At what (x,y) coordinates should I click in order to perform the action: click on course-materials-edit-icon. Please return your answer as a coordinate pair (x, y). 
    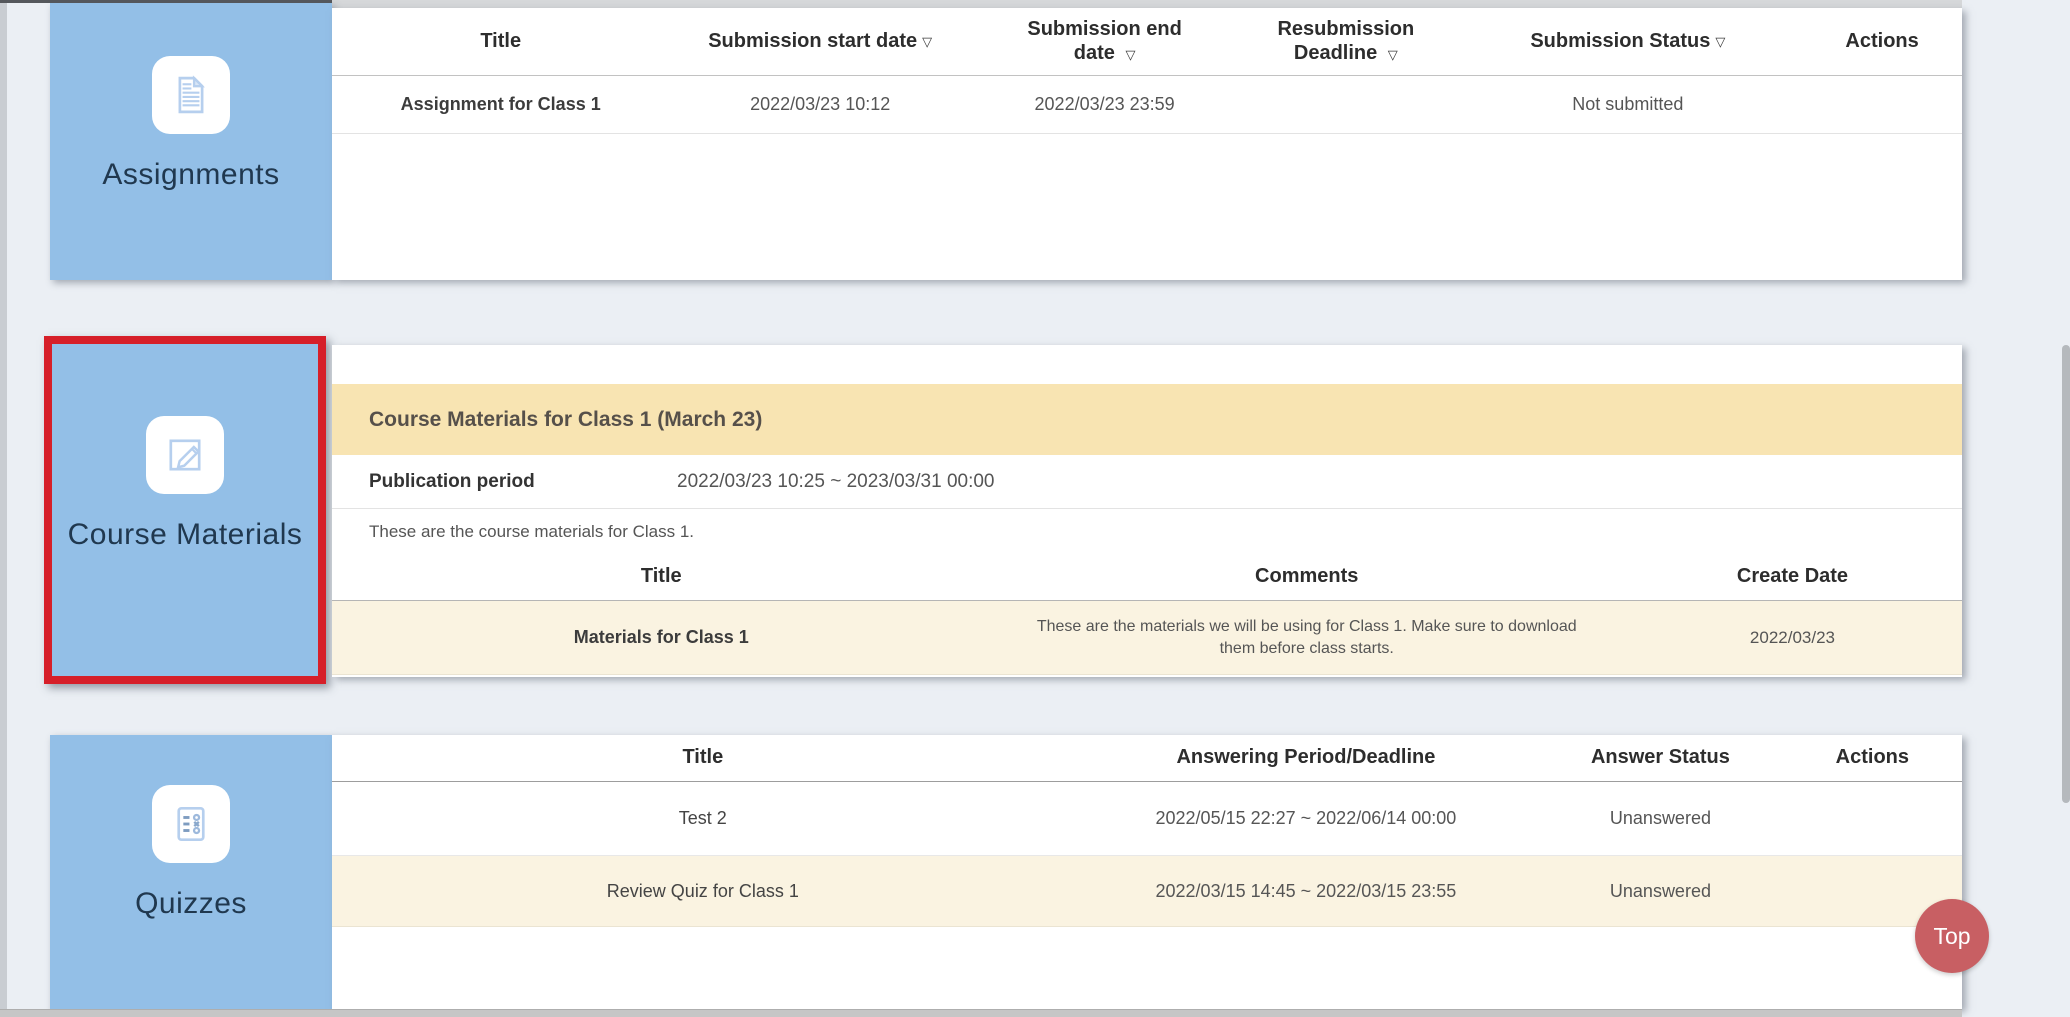
    Looking at the image, I should click on (185, 455).